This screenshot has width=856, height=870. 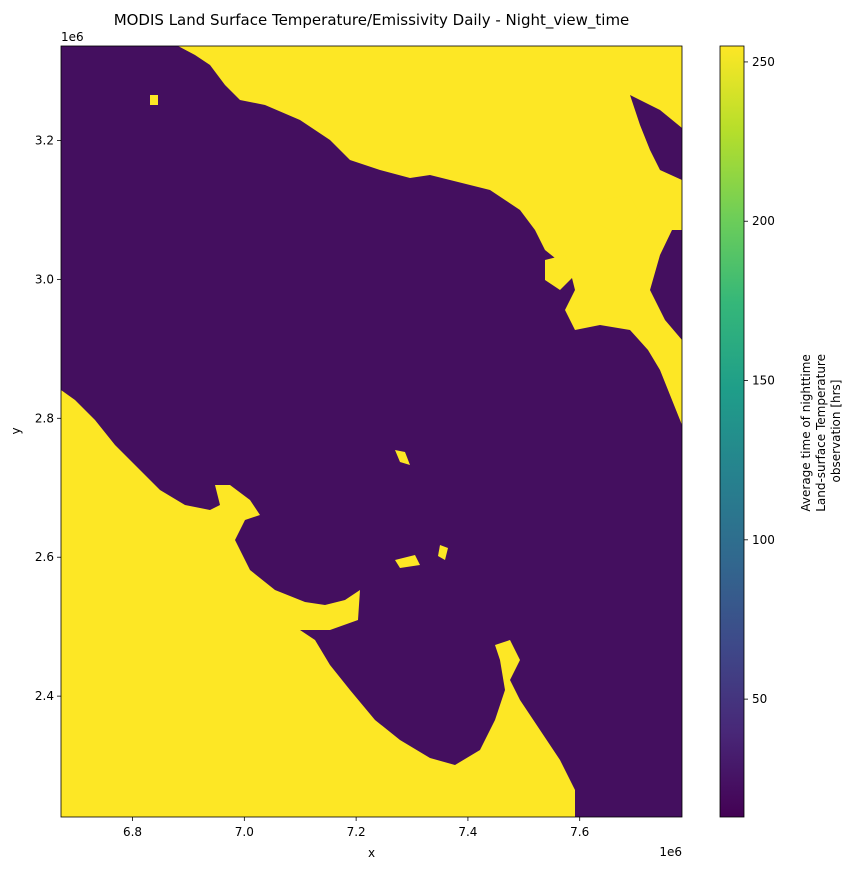 What do you see at coordinates (16, 430) in the screenshot?
I see `y-axis-label: y` at bounding box center [16, 430].